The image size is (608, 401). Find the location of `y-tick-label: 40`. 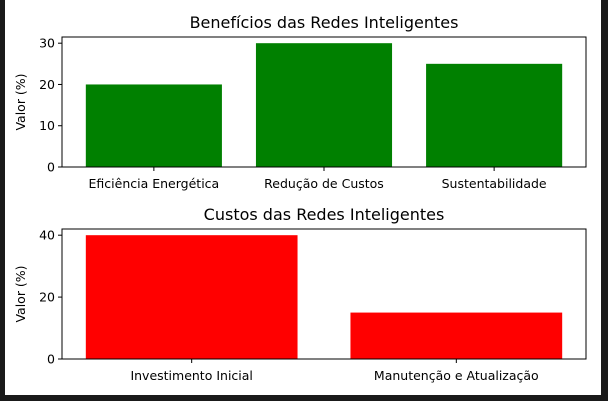

y-tick-label: 40 is located at coordinates (47, 235).